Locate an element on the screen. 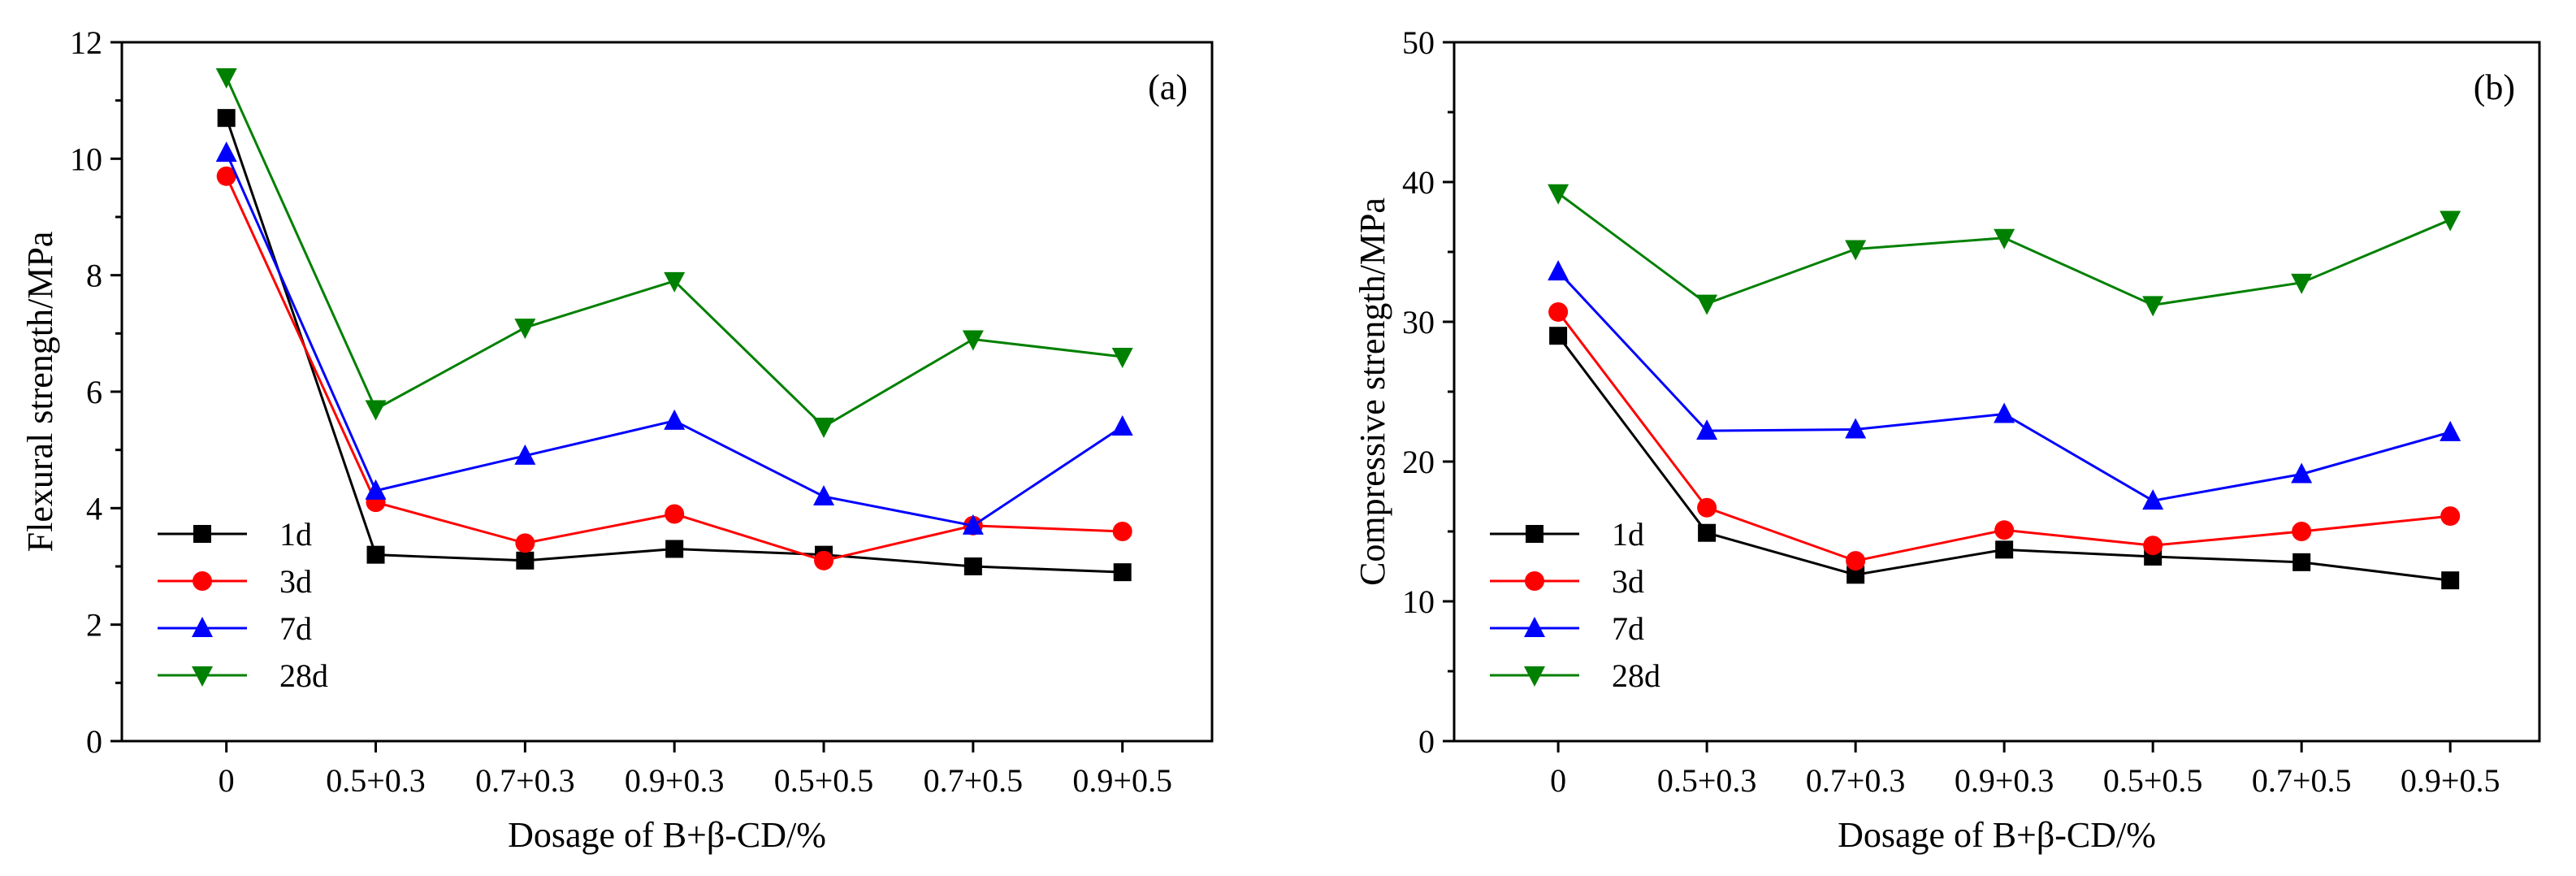 The image size is (2576, 876). x-tick-label: 0.9+0.3 is located at coordinates (675, 780).